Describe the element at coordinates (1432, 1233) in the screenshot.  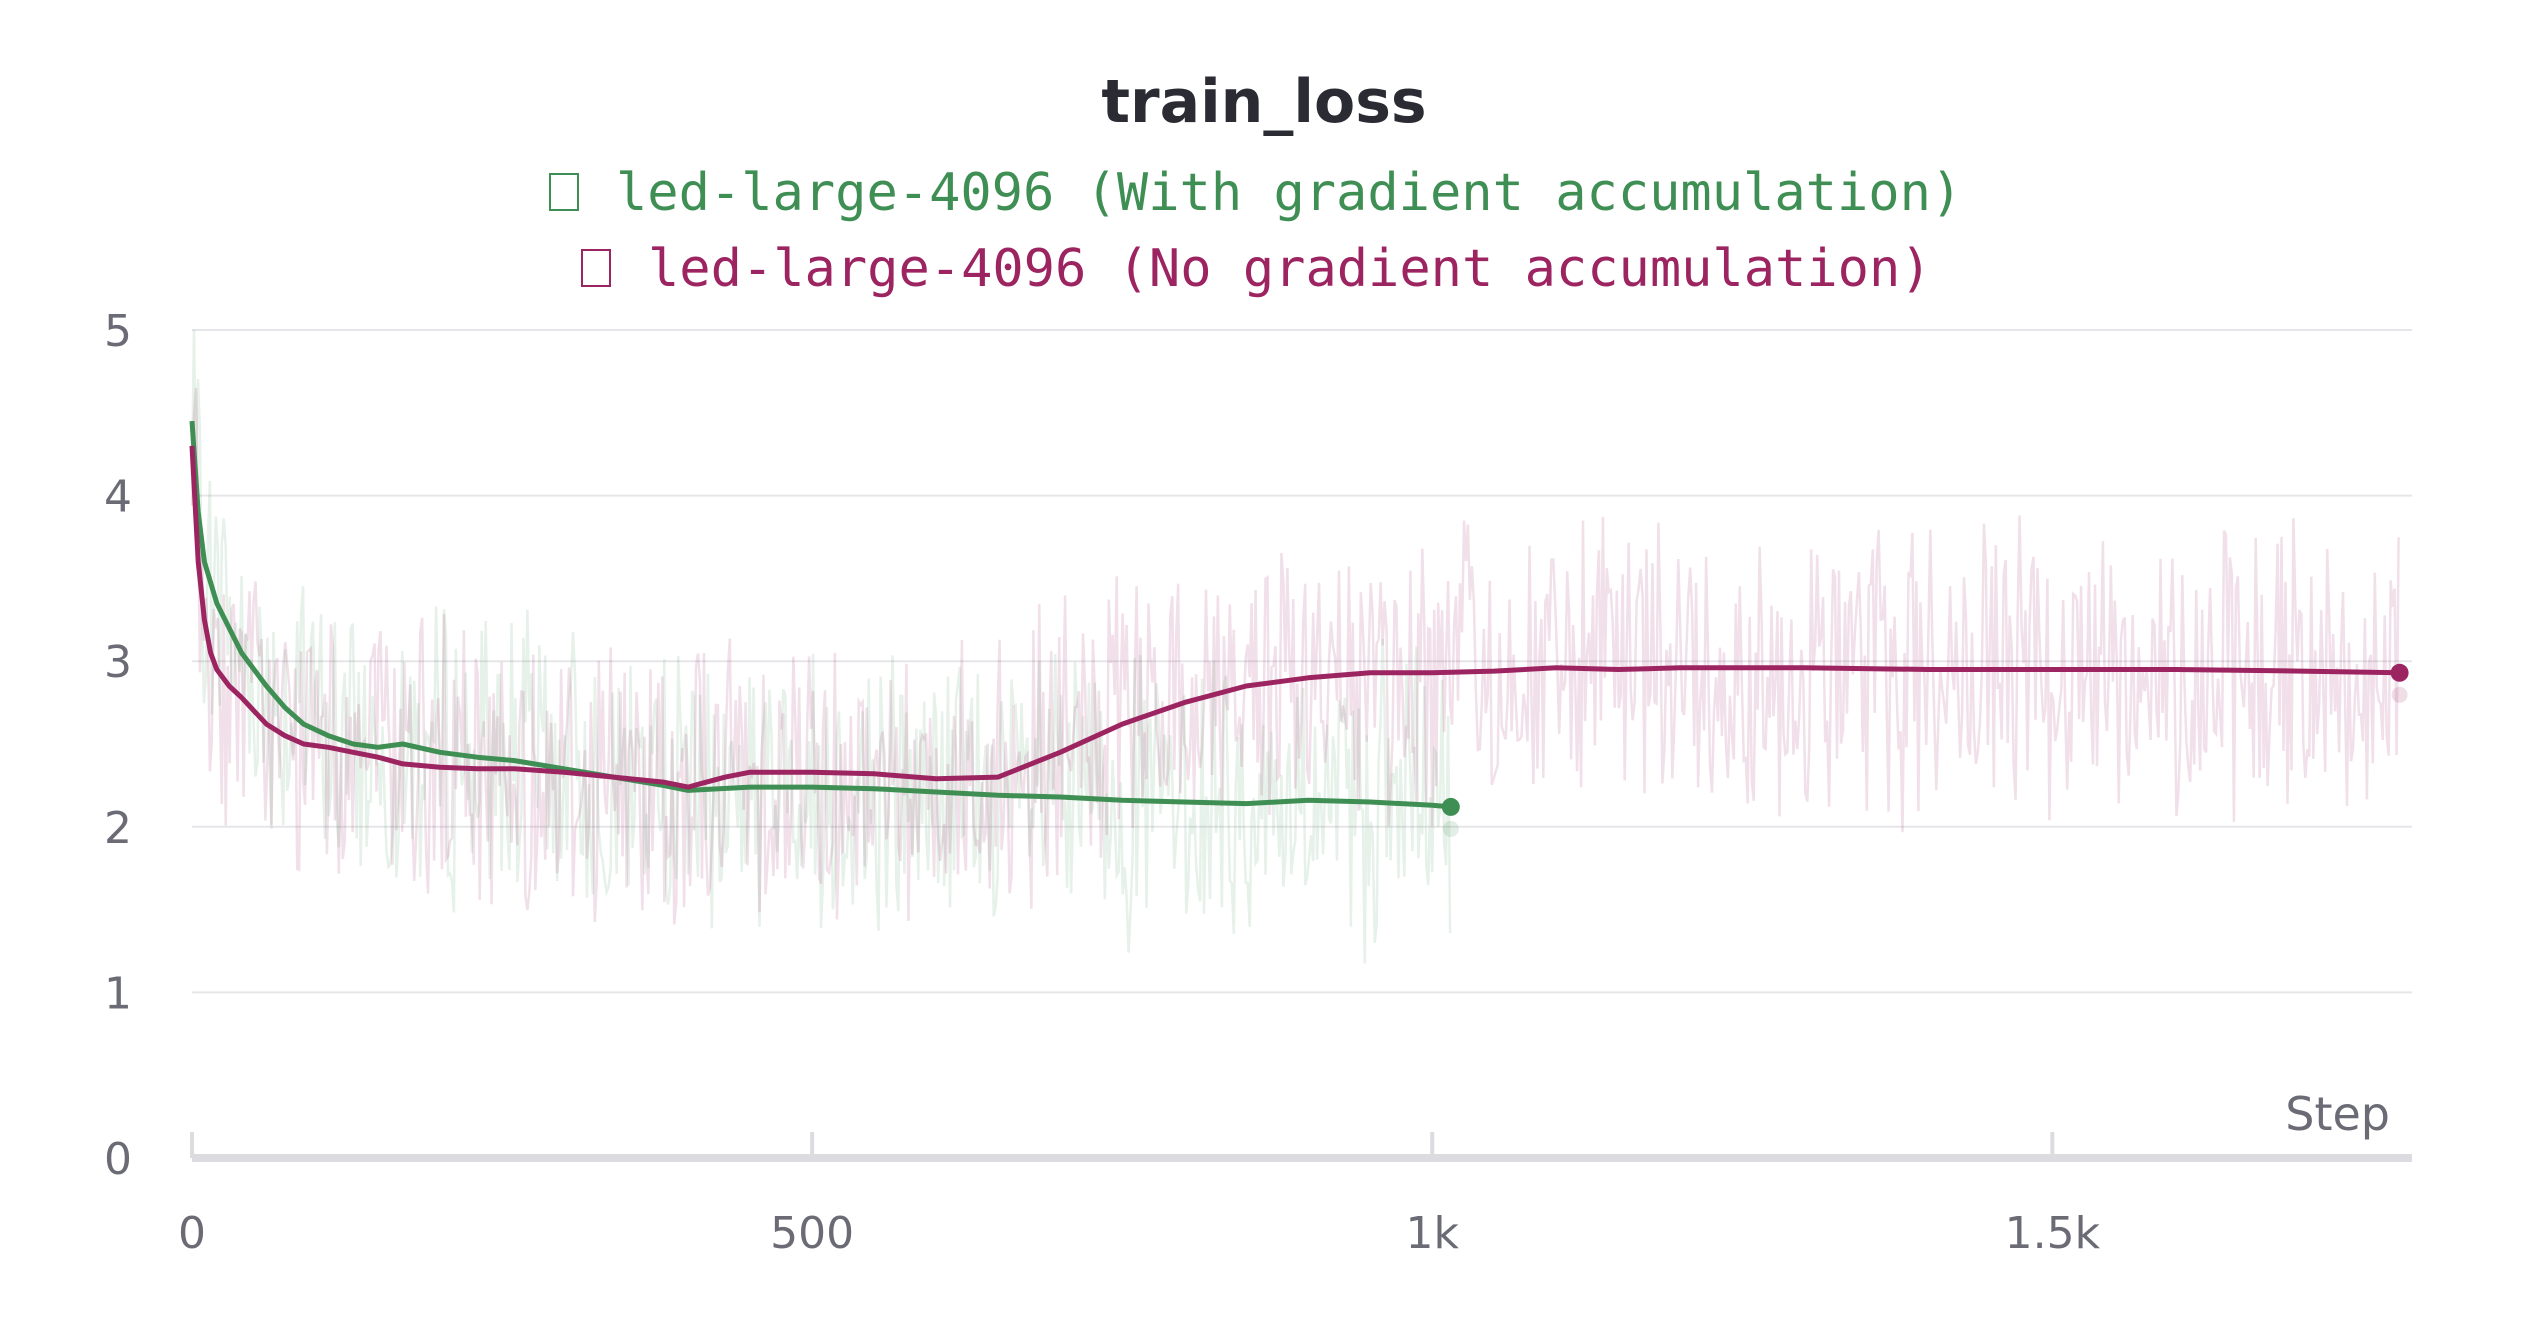
I see `x-tick-label-1000: 1k` at that location.